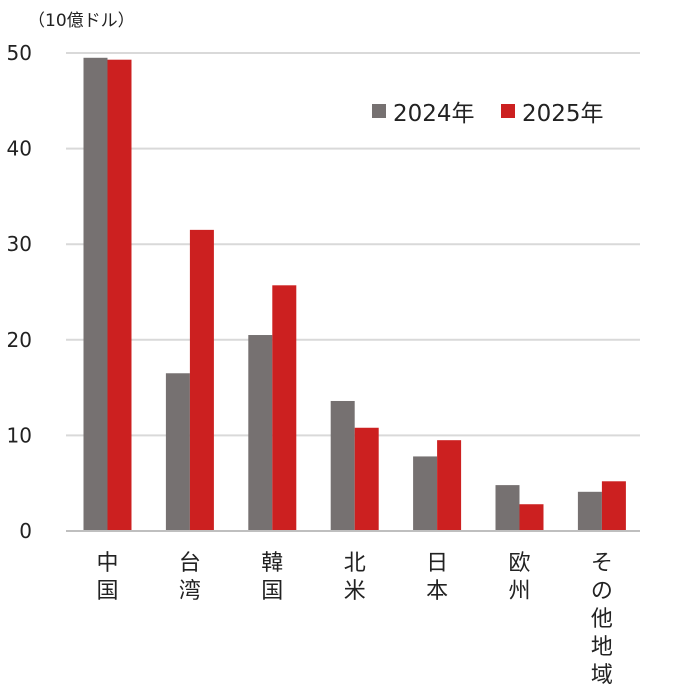 The width and height of the screenshot is (673, 699). Describe the element at coordinates (437, 591) in the screenshot. I see `category-label-4-char-1: 本` at that location.